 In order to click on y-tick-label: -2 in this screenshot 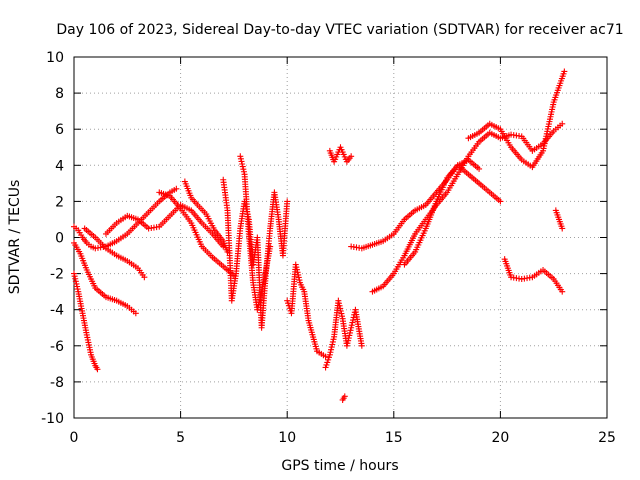, I will do `click(57, 275)`.